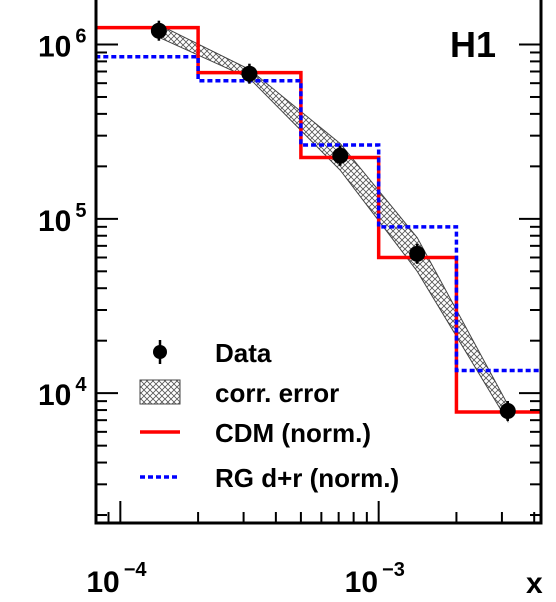  What do you see at coordinates (269, 415) in the screenshot?
I see `legend: Data corr. error CDM (norm.) RG d+r (norm.)` at bounding box center [269, 415].